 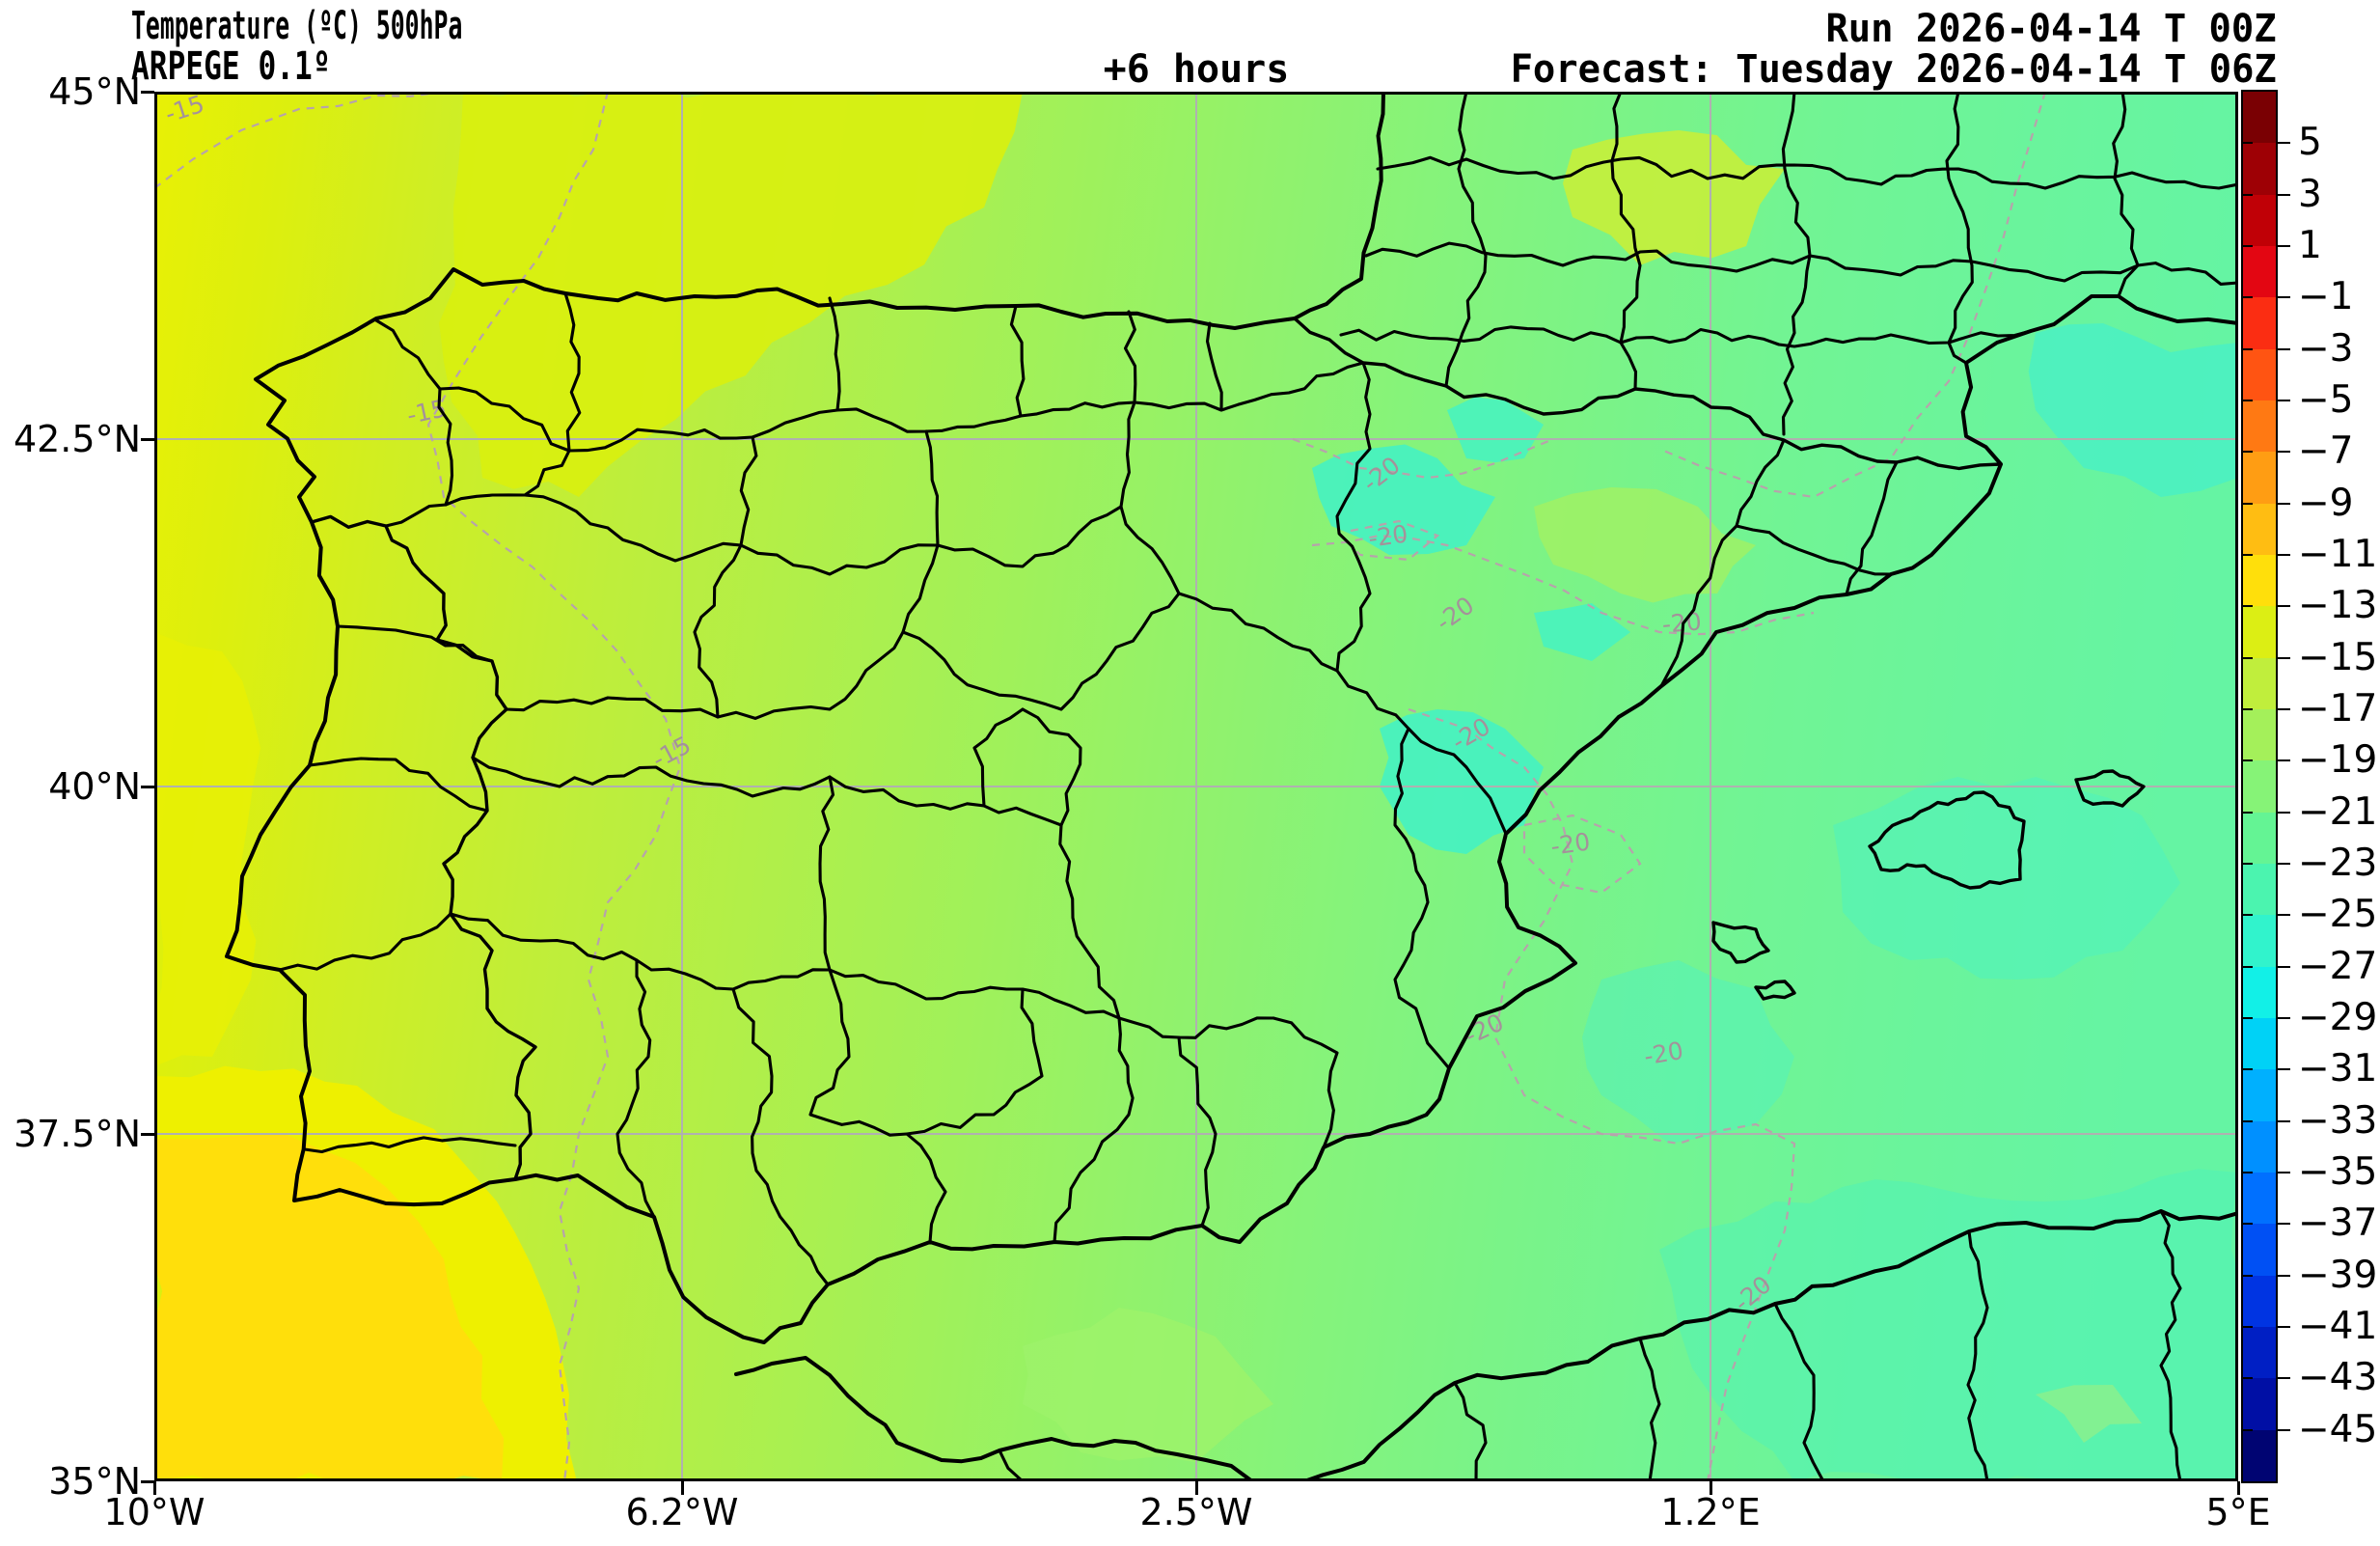 I want to click on colorbar-tick-label: −43, so click(x=2338, y=1378).